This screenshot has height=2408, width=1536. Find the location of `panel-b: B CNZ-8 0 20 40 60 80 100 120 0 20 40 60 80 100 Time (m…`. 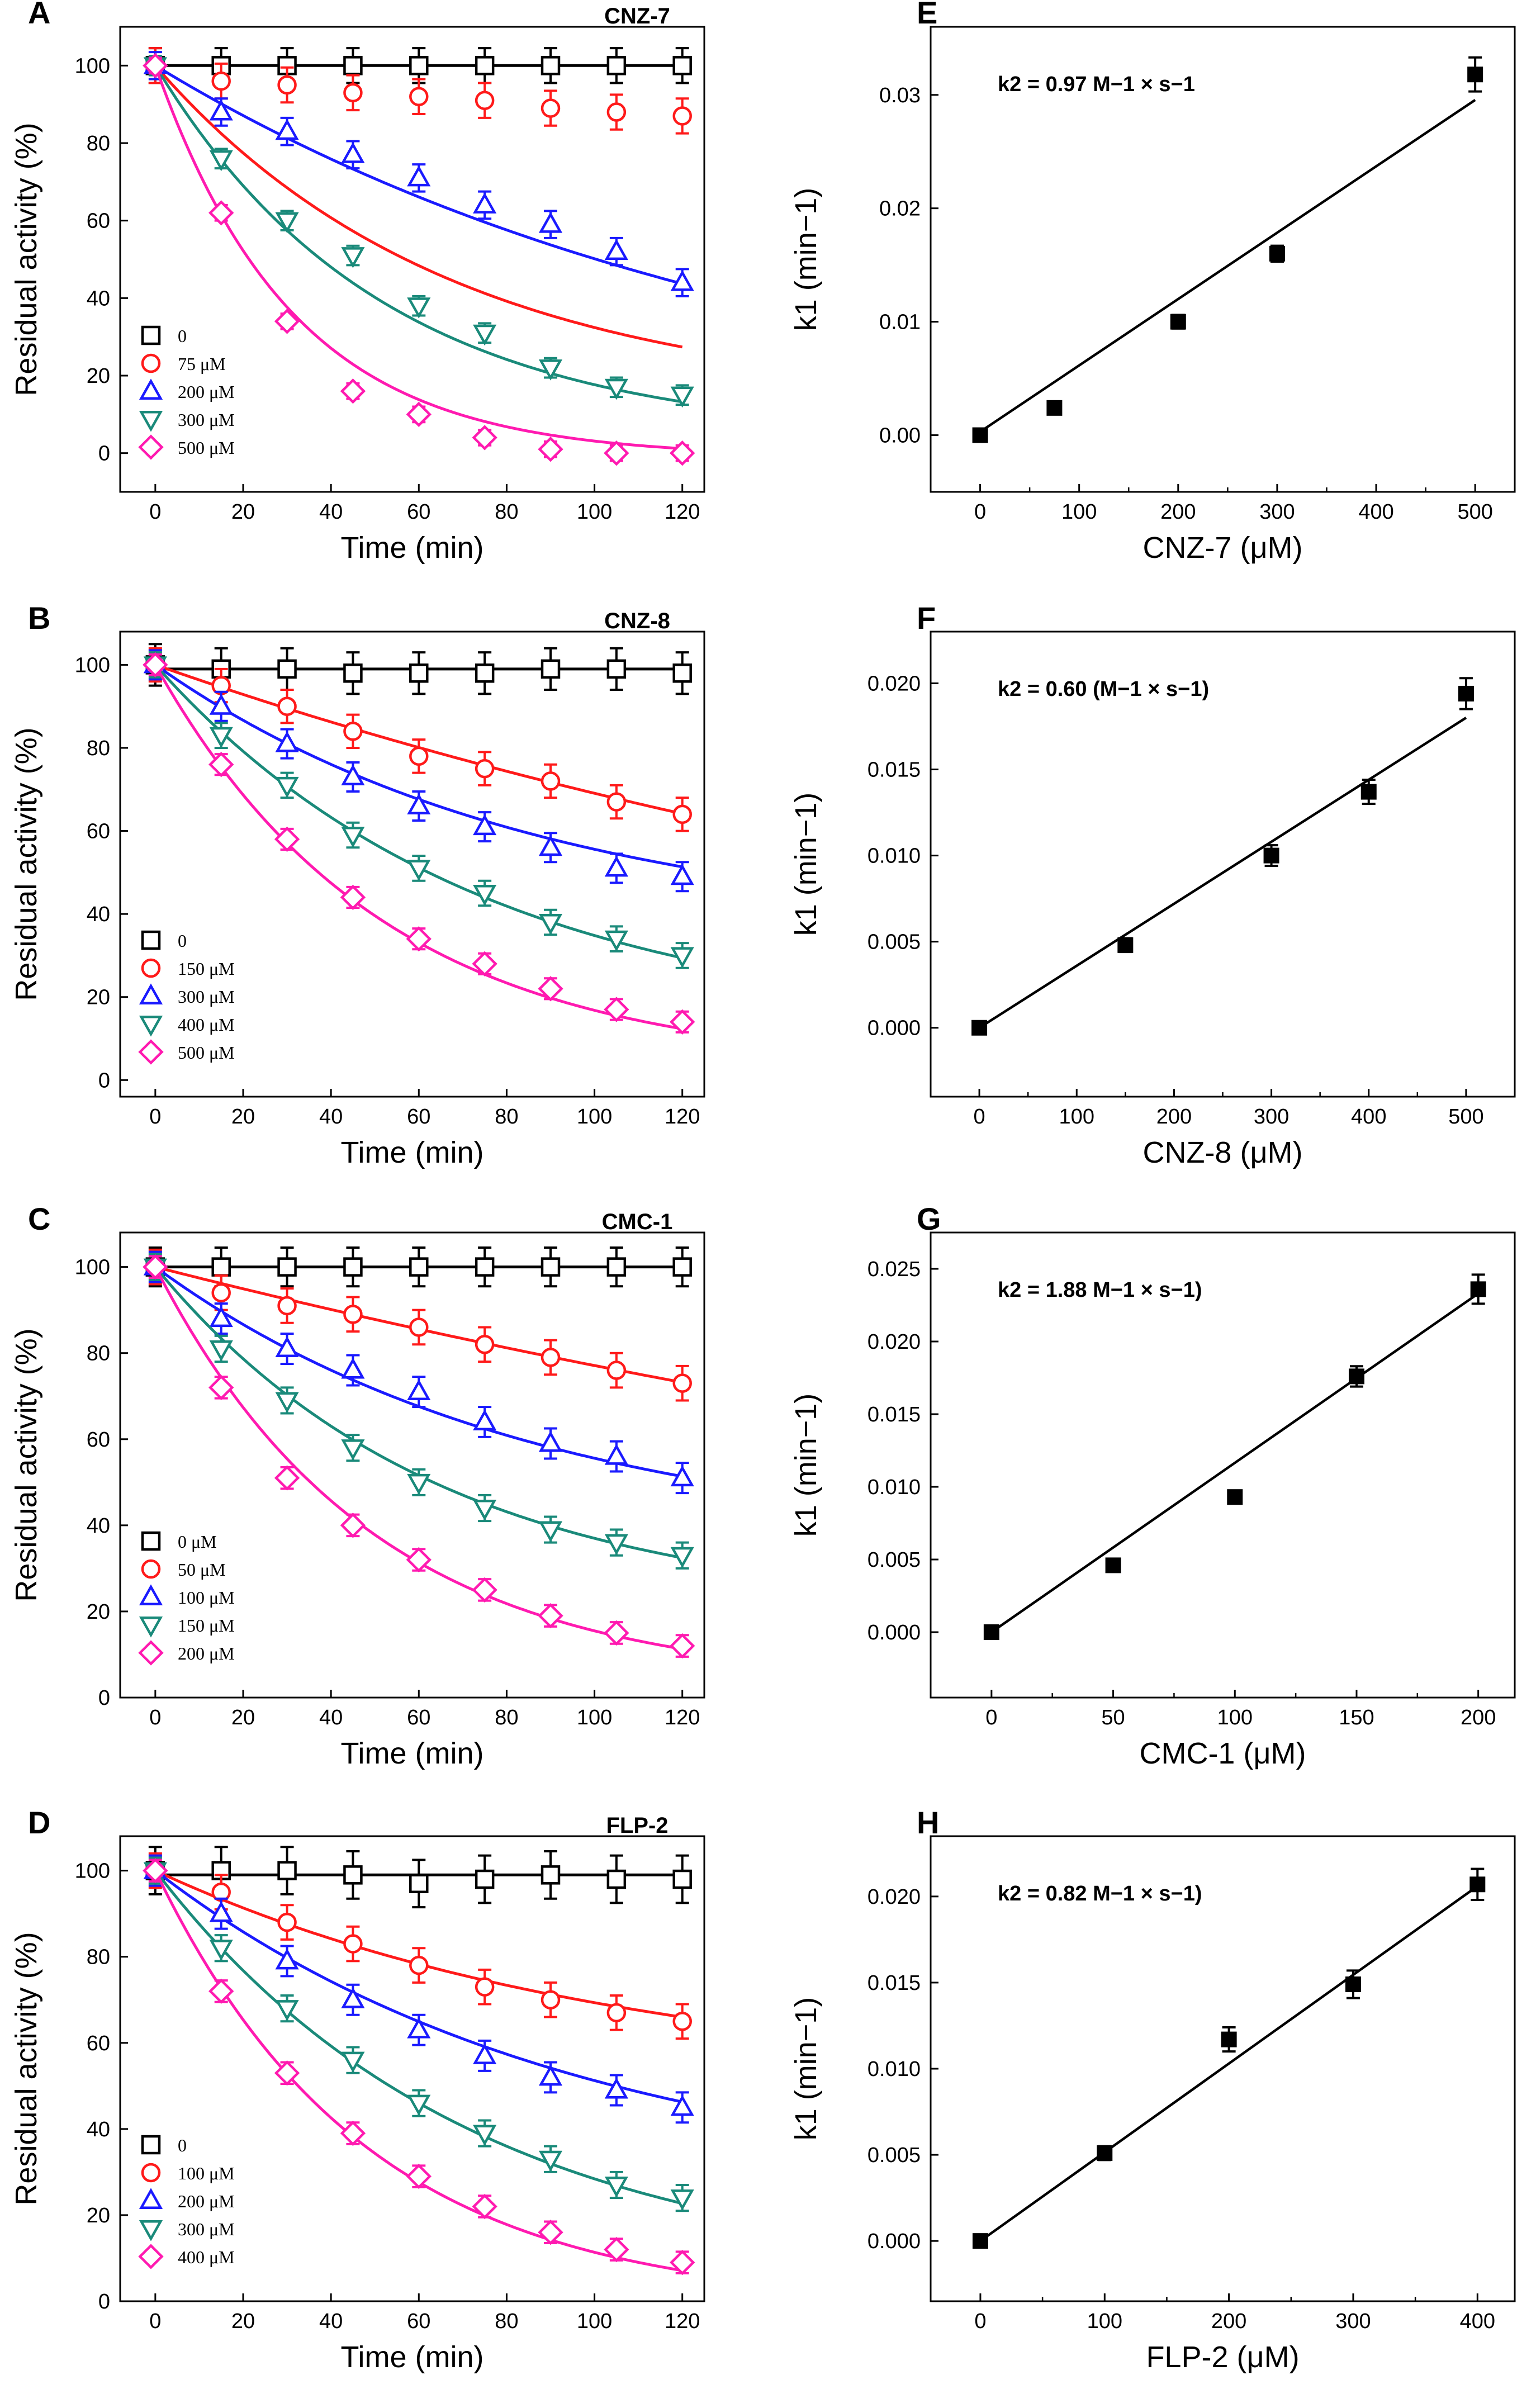

panel-b: B CNZ-8 0 20 40 60 80 100 120 0 20 40 60 80 100 Time (m… is located at coordinates (357, 884).